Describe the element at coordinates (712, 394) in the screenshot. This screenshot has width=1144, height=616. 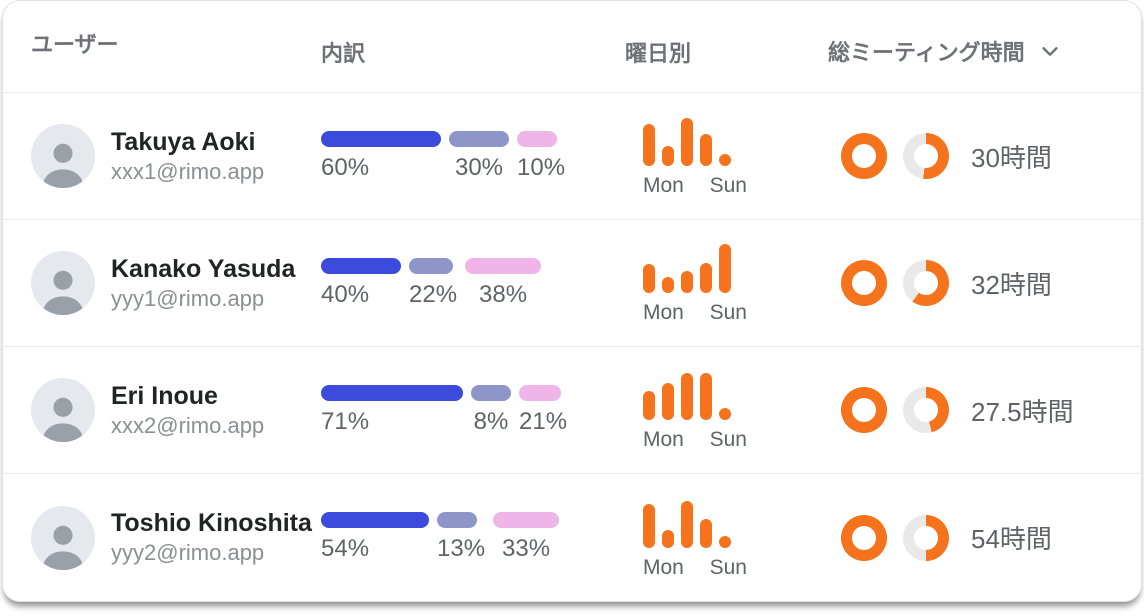
I see `weekday-bar-chart` at that location.